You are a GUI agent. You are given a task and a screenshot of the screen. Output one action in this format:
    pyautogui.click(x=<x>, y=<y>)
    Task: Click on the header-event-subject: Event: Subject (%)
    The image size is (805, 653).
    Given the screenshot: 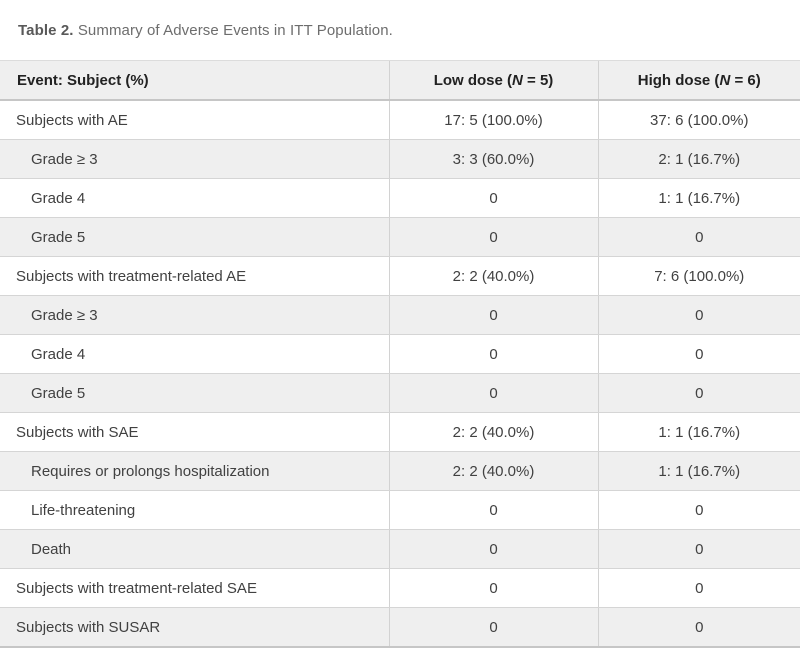 What is the action you would take?
    pyautogui.click(x=194, y=80)
    